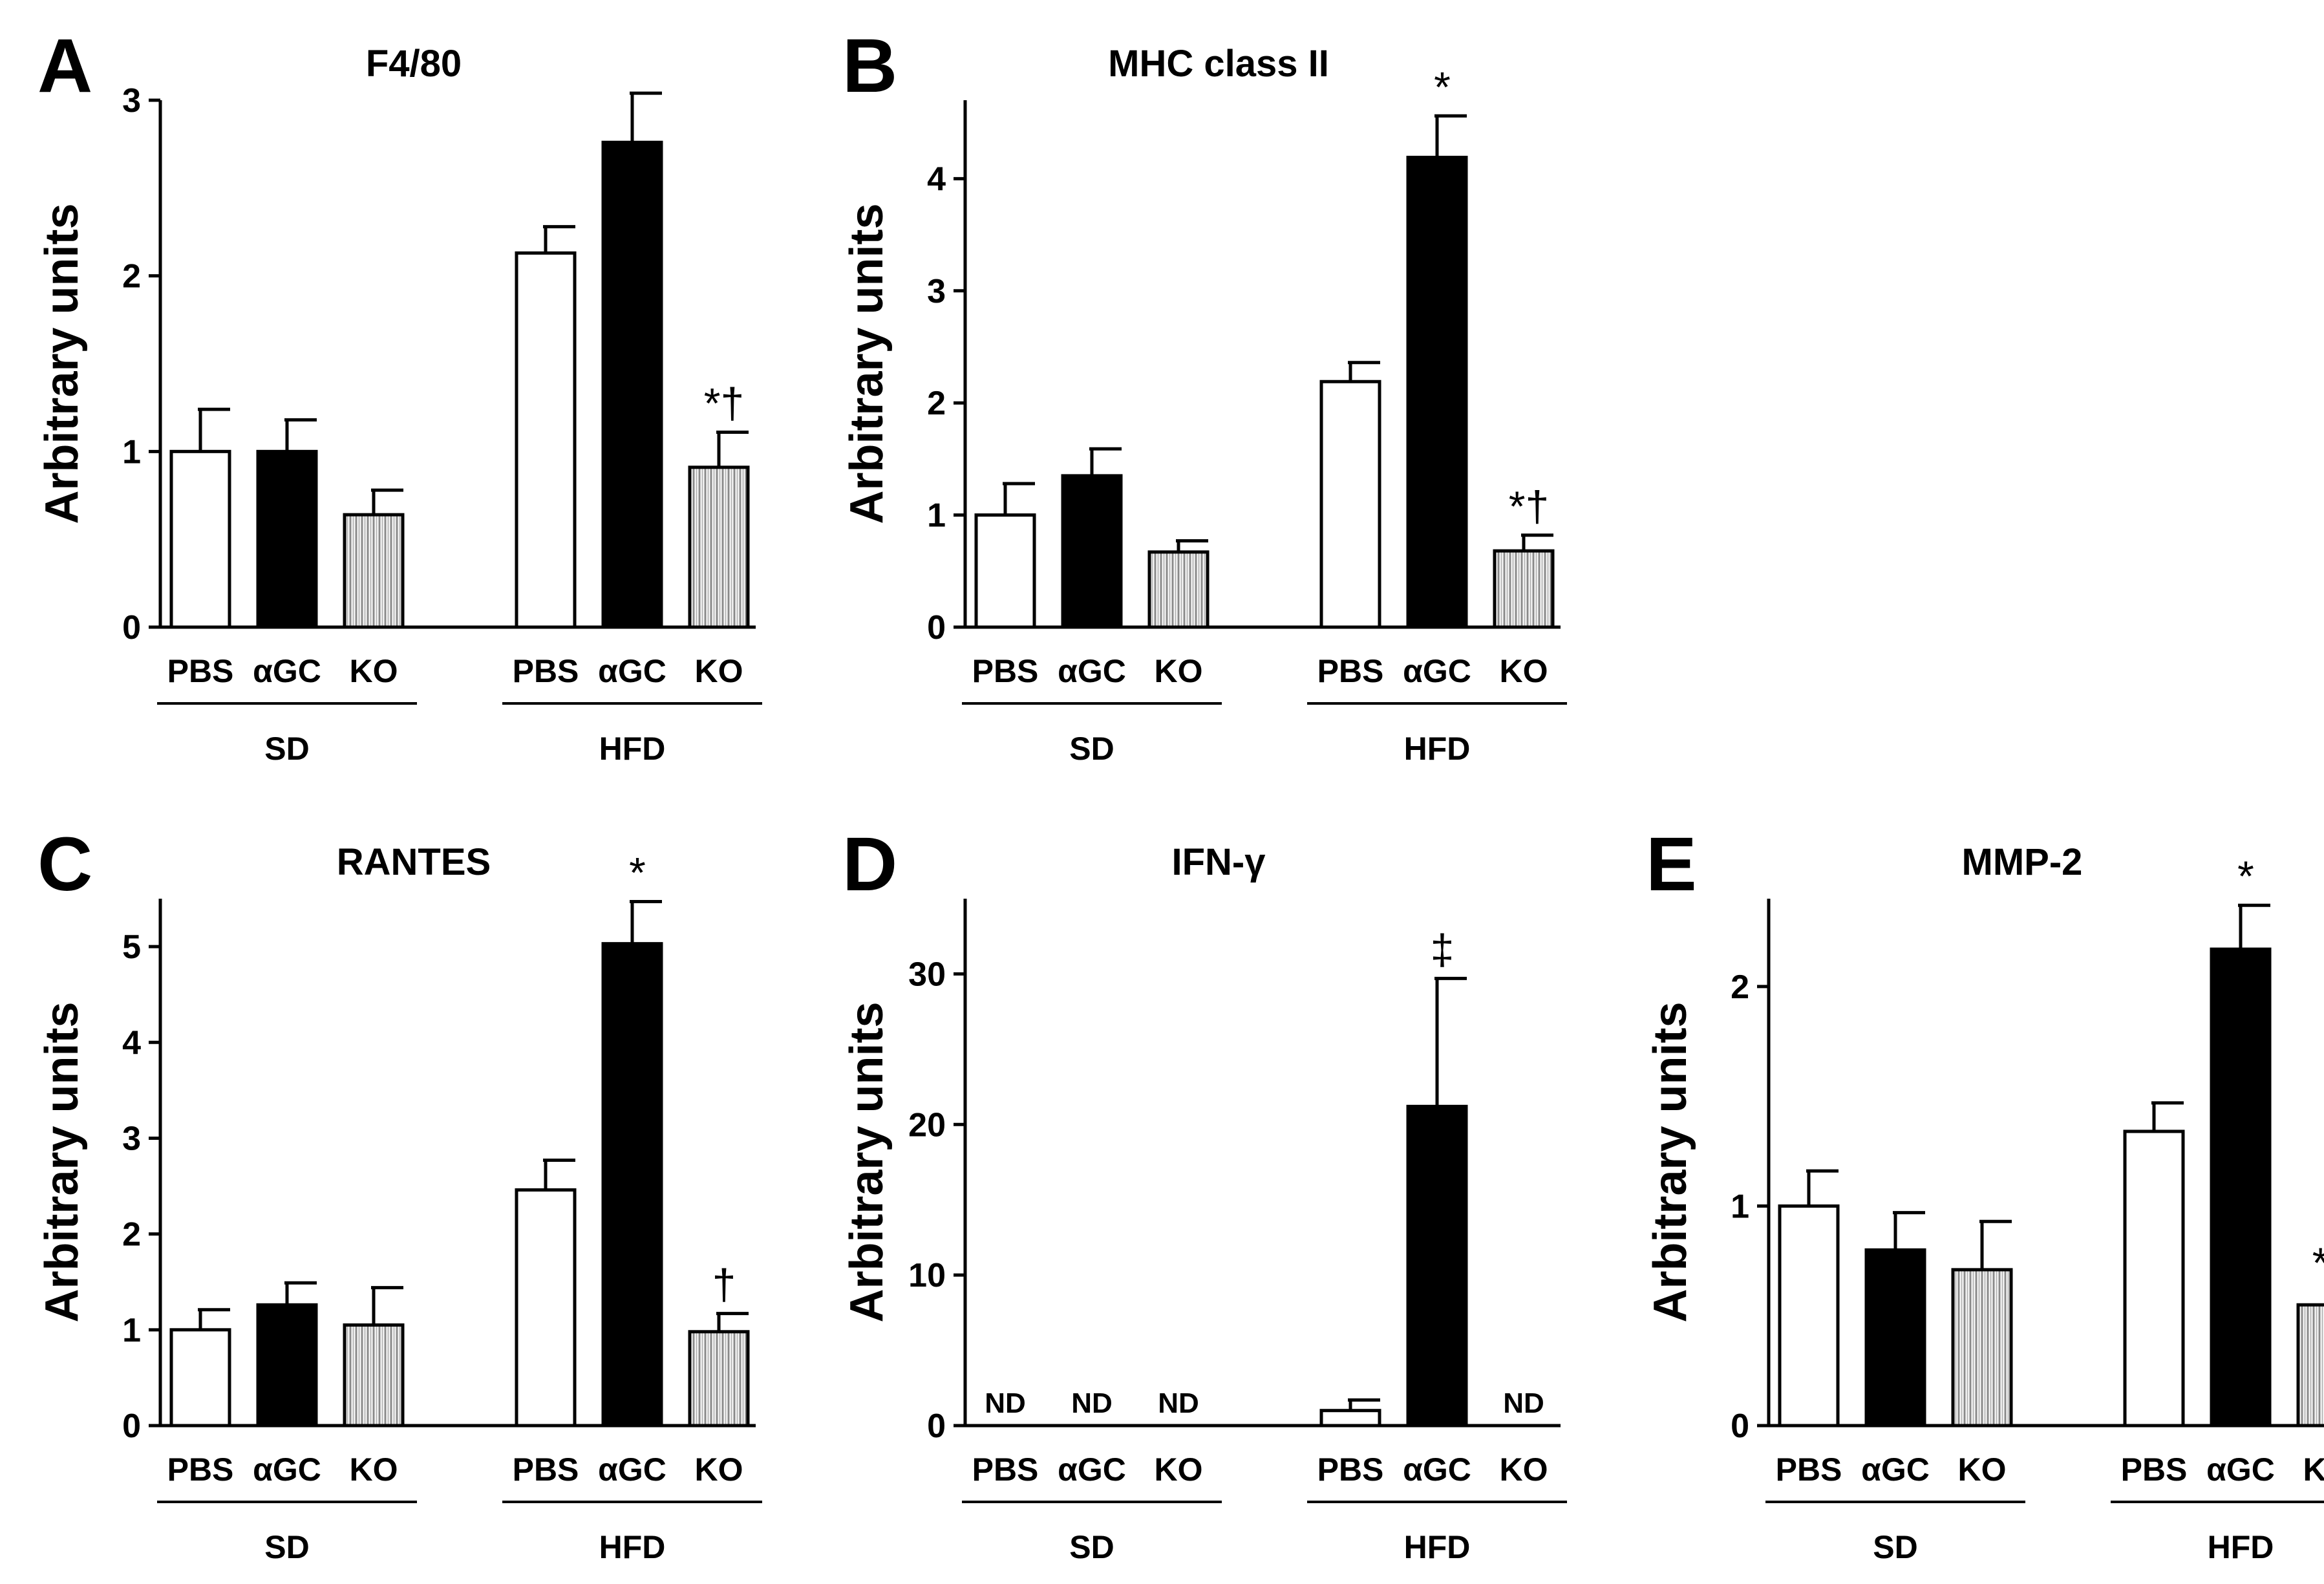  What do you see at coordinates (927, 1275) in the screenshot?
I see `y-tick-label: 10` at bounding box center [927, 1275].